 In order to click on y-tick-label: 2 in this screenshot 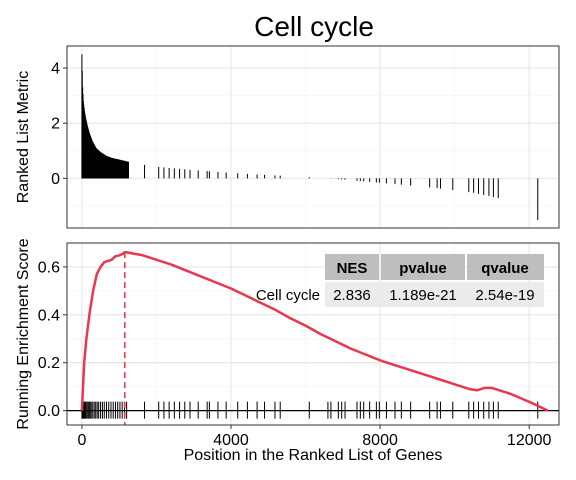, I will do `click(55, 124)`.